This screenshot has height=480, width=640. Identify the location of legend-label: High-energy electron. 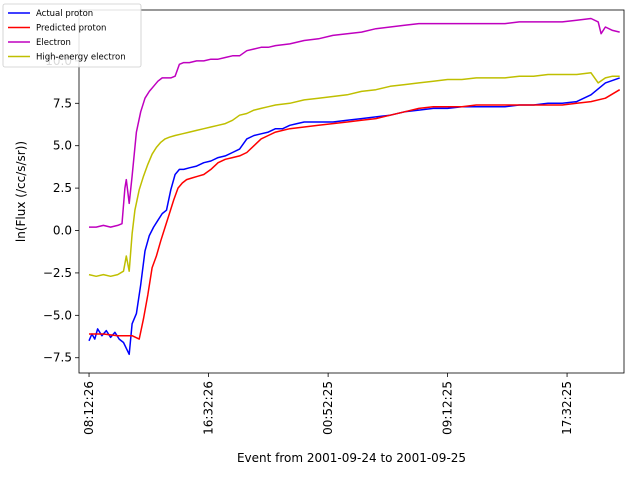
(81, 58).